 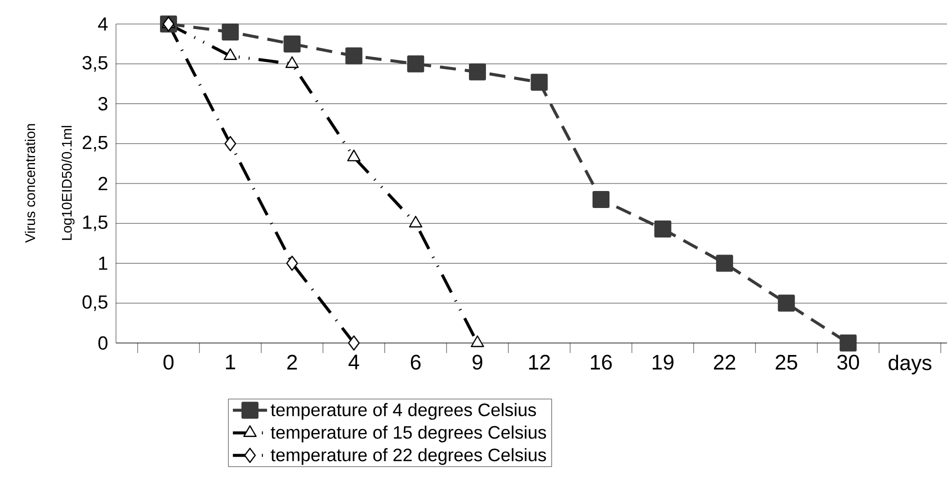 What do you see at coordinates (408, 434) in the screenshot?
I see `legend-label: temperature of 15 degrees Celsius` at bounding box center [408, 434].